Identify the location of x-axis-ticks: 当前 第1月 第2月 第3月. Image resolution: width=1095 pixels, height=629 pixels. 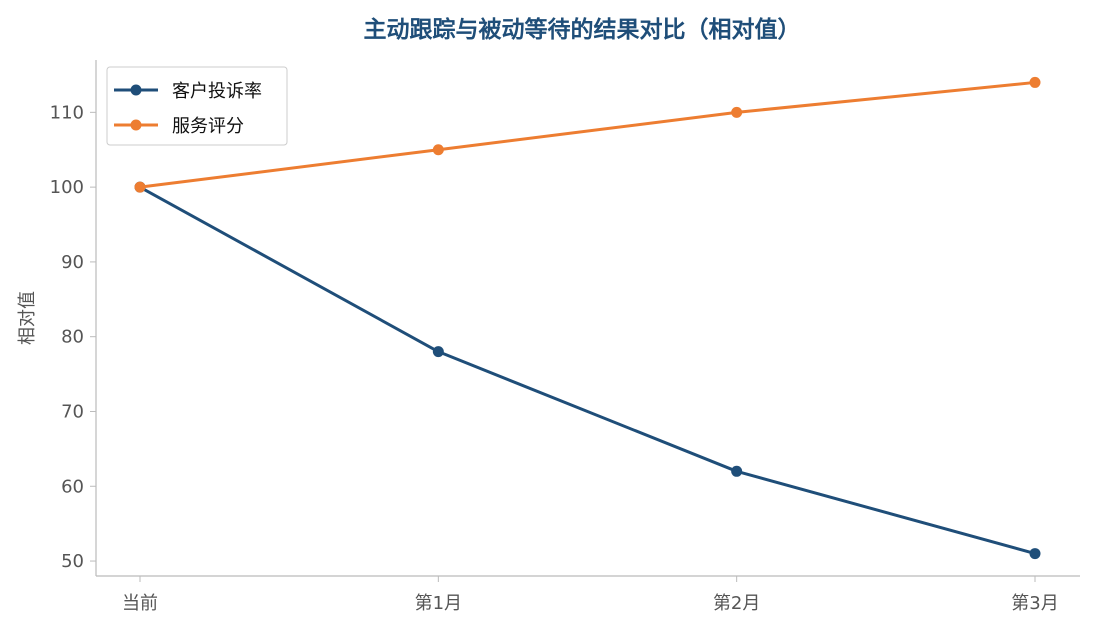
(590, 595).